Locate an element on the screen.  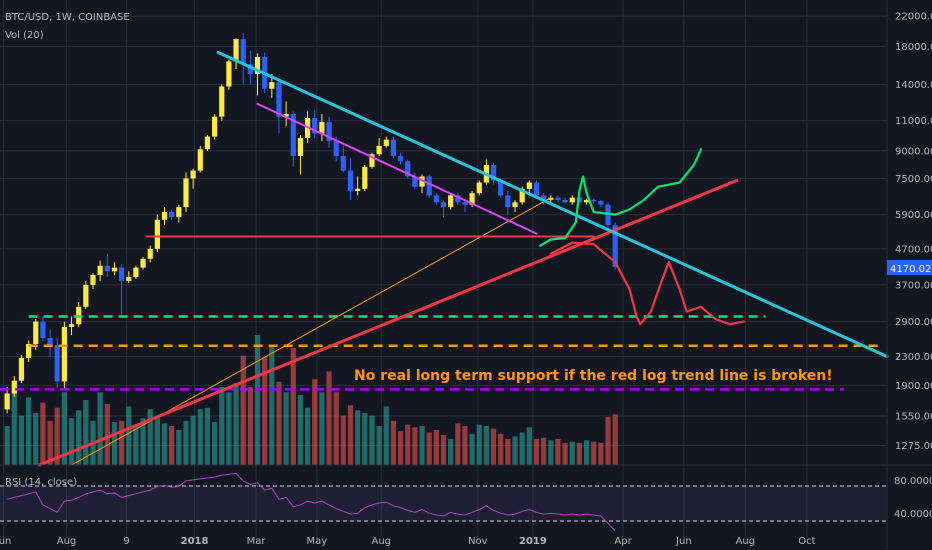
y-tick-label: 1900.00 is located at coordinates (913, 386).